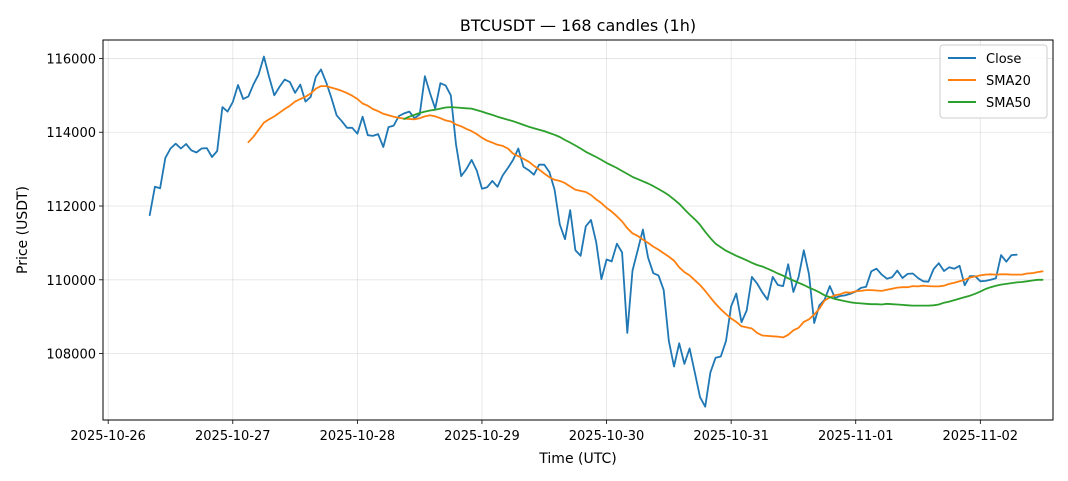  I want to click on y-tick-label: 116000, so click(71, 59).